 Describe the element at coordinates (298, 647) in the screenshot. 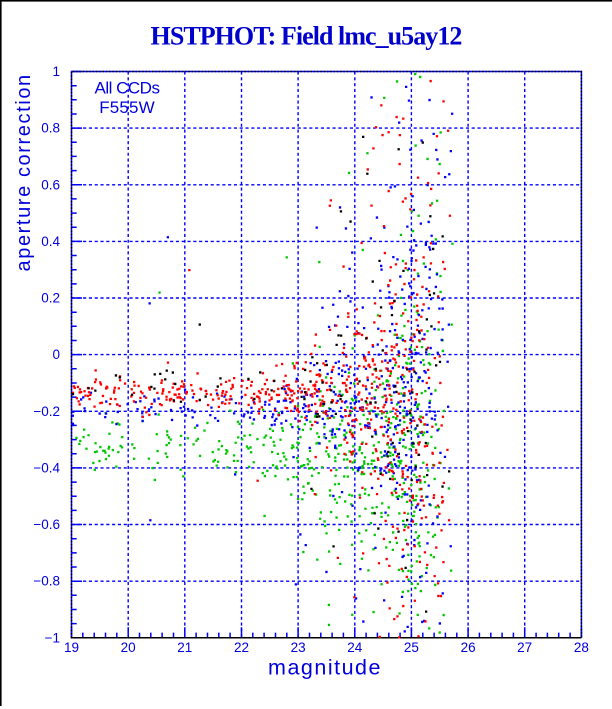

I see `svg-text: 23` at that location.